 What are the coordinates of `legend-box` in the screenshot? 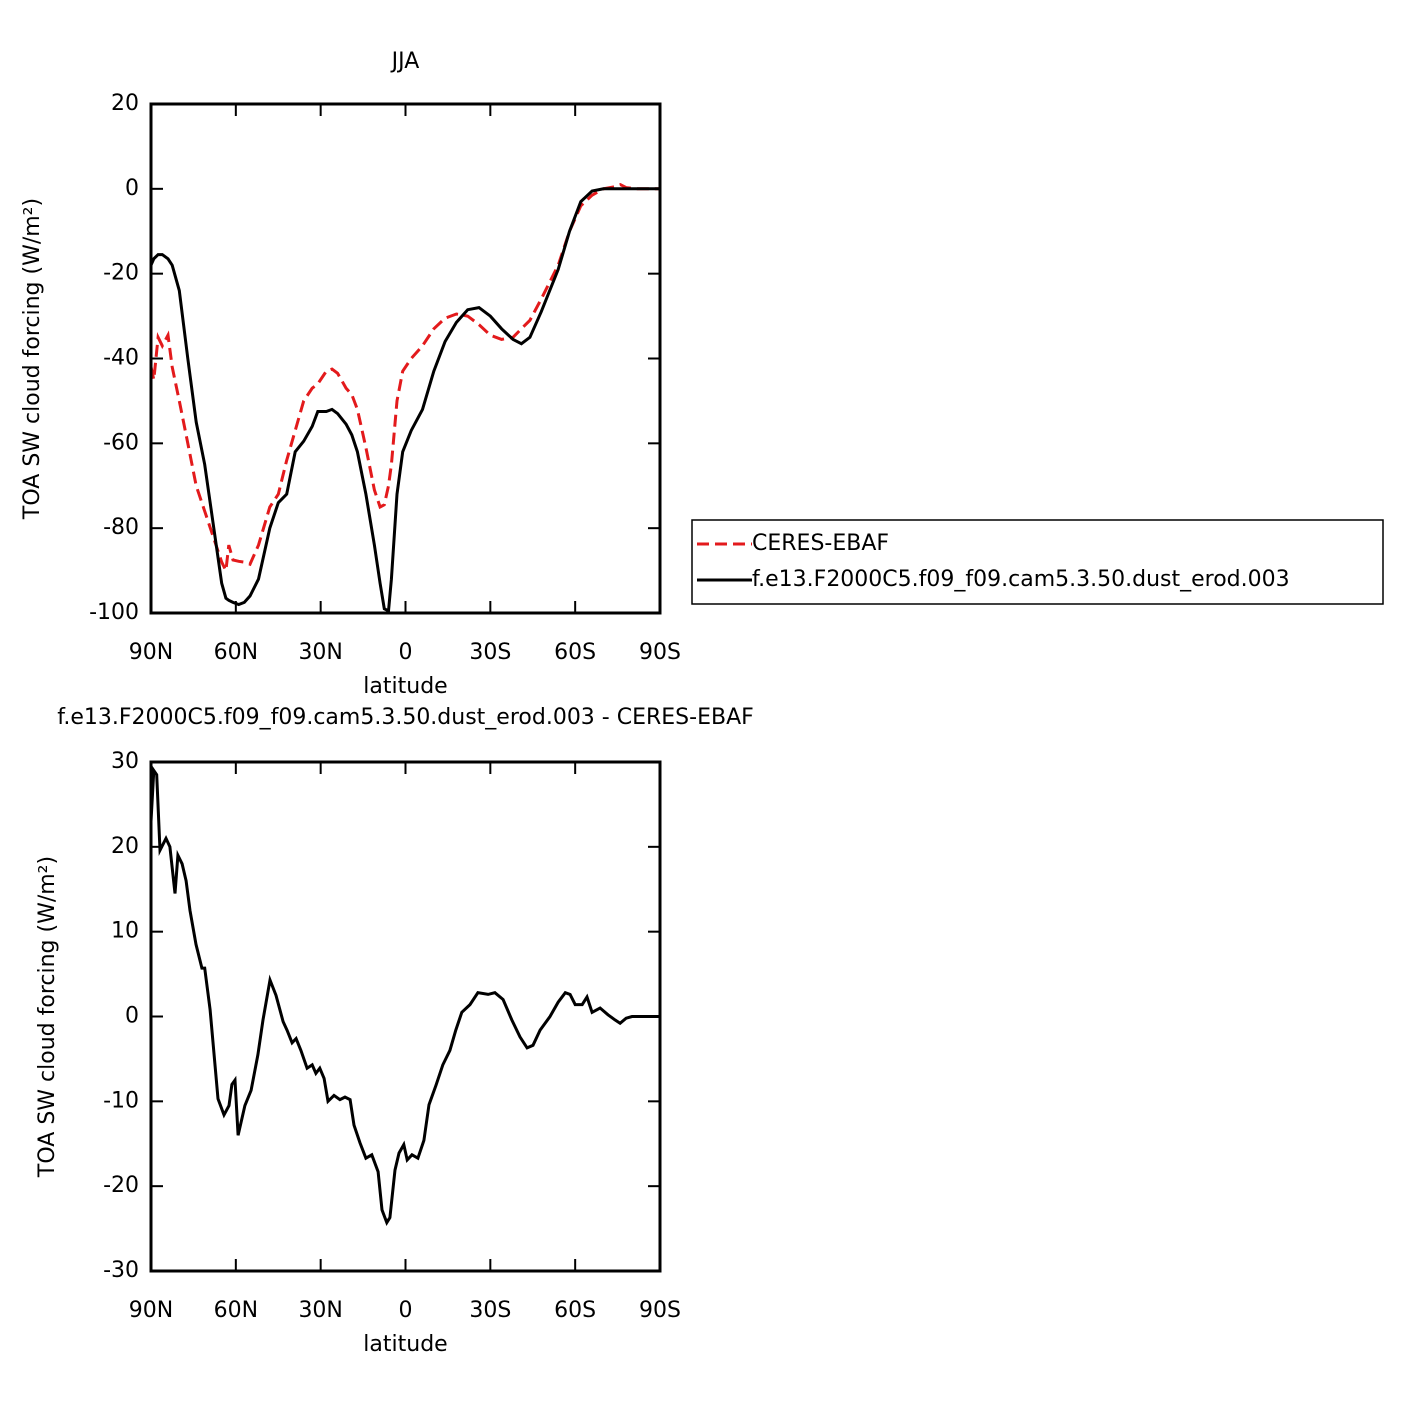 It's located at (1037, 562).